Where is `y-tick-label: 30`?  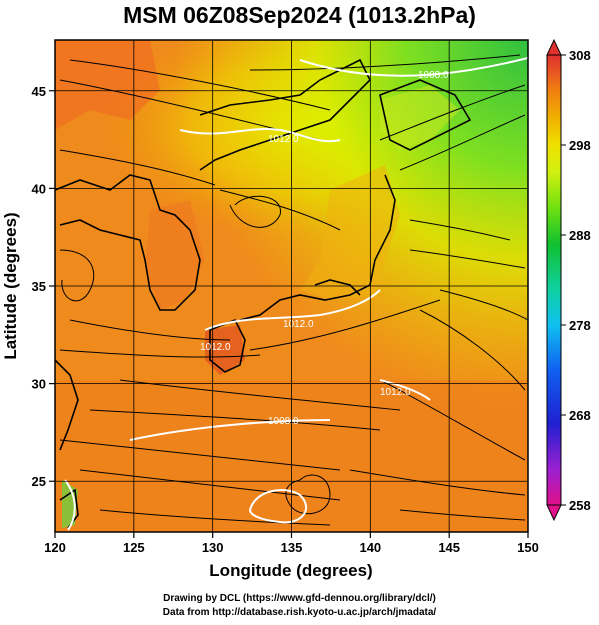 y-tick-label: 30 is located at coordinates (39, 384).